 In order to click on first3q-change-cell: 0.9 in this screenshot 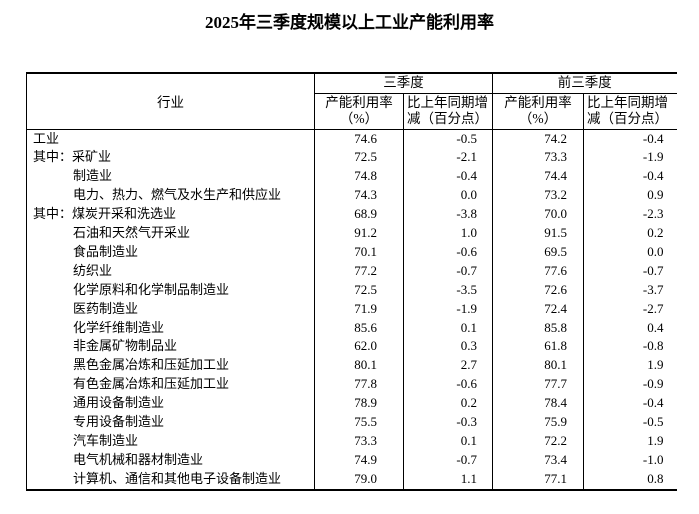, I will do `click(655, 195)`.